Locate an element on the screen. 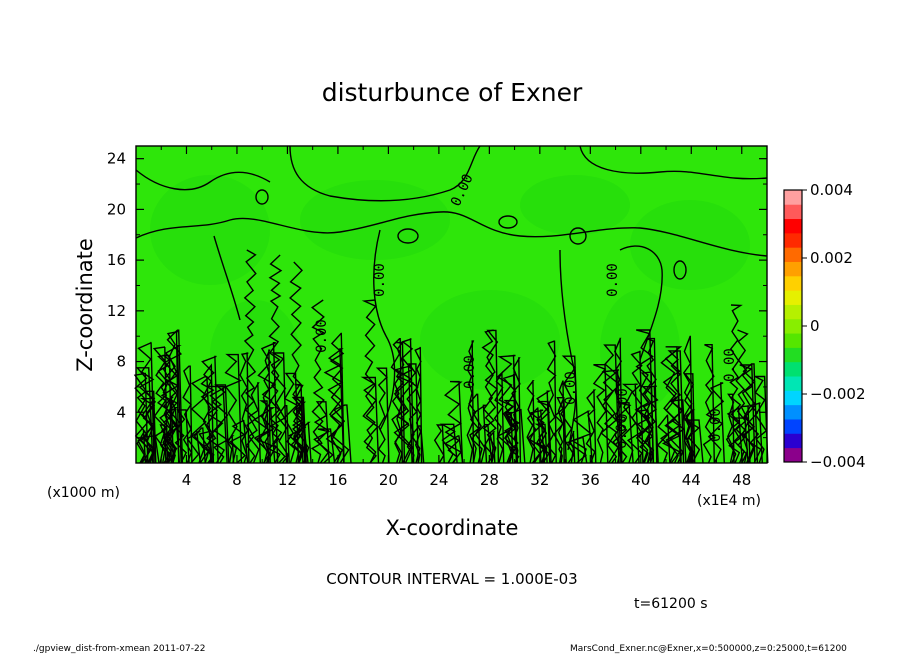 This screenshot has width=904, height=654. x-axis-title: X-coordinate is located at coordinates (452, 528).